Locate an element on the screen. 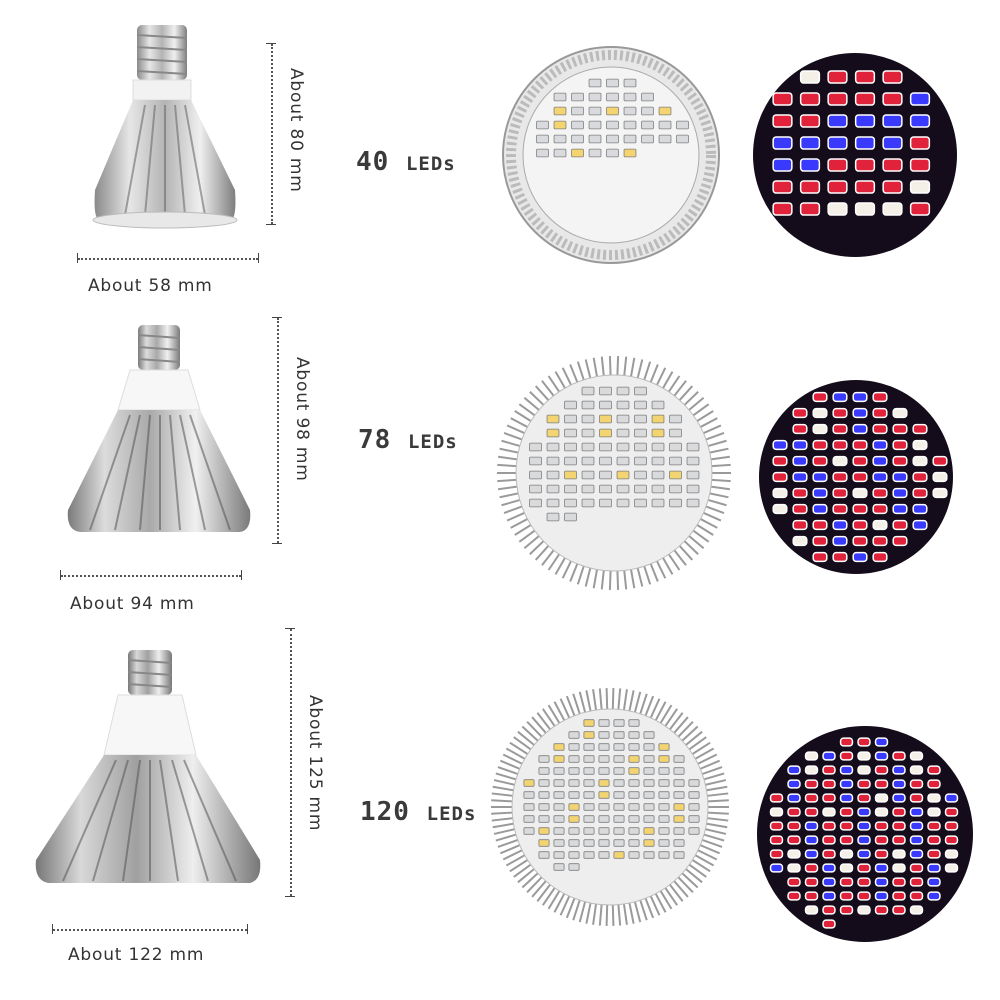 The height and width of the screenshot is (1000, 1000). bulb-40-image is located at coordinates (165, 127).